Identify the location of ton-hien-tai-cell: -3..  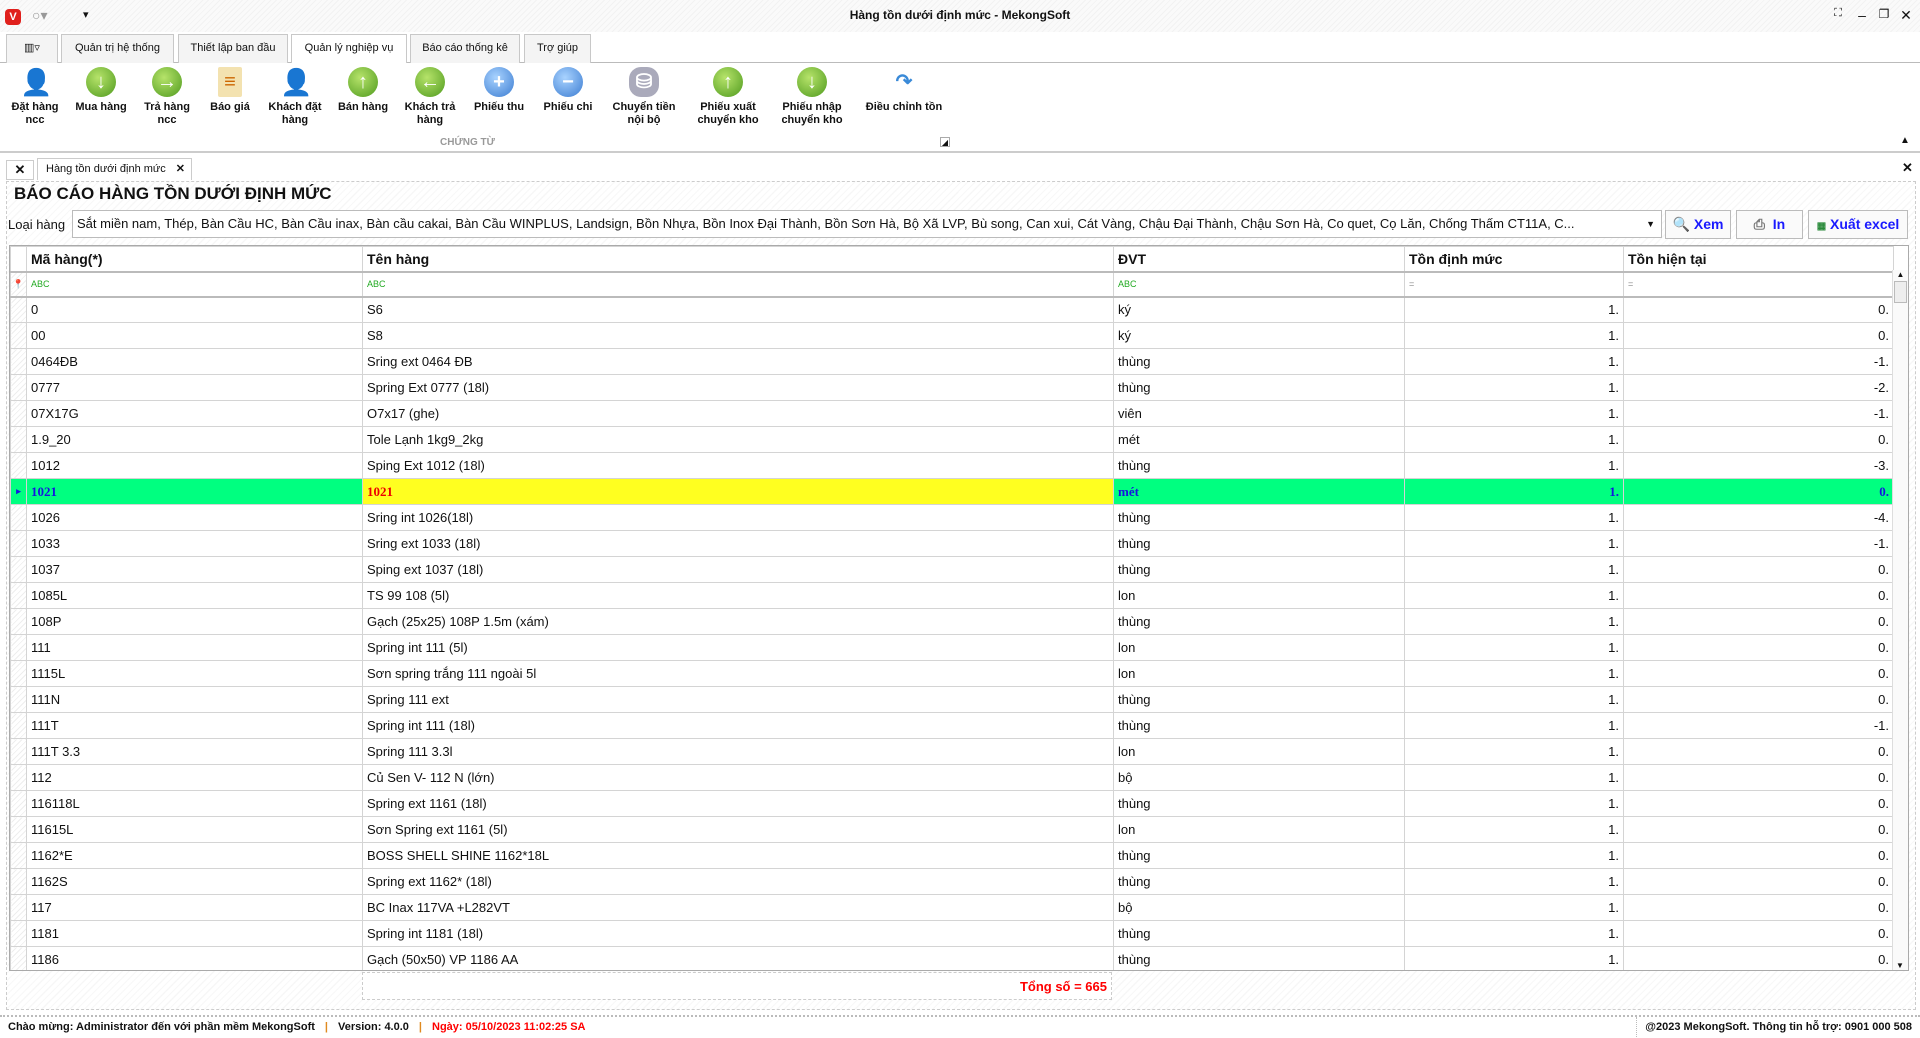
(1758, 465).